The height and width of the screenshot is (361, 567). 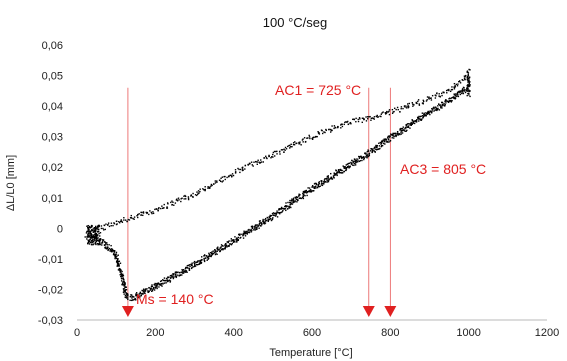 I want to click on x-tick-labels: 0 200 400 600 800 1000 1200, so click(x=316, y=333).